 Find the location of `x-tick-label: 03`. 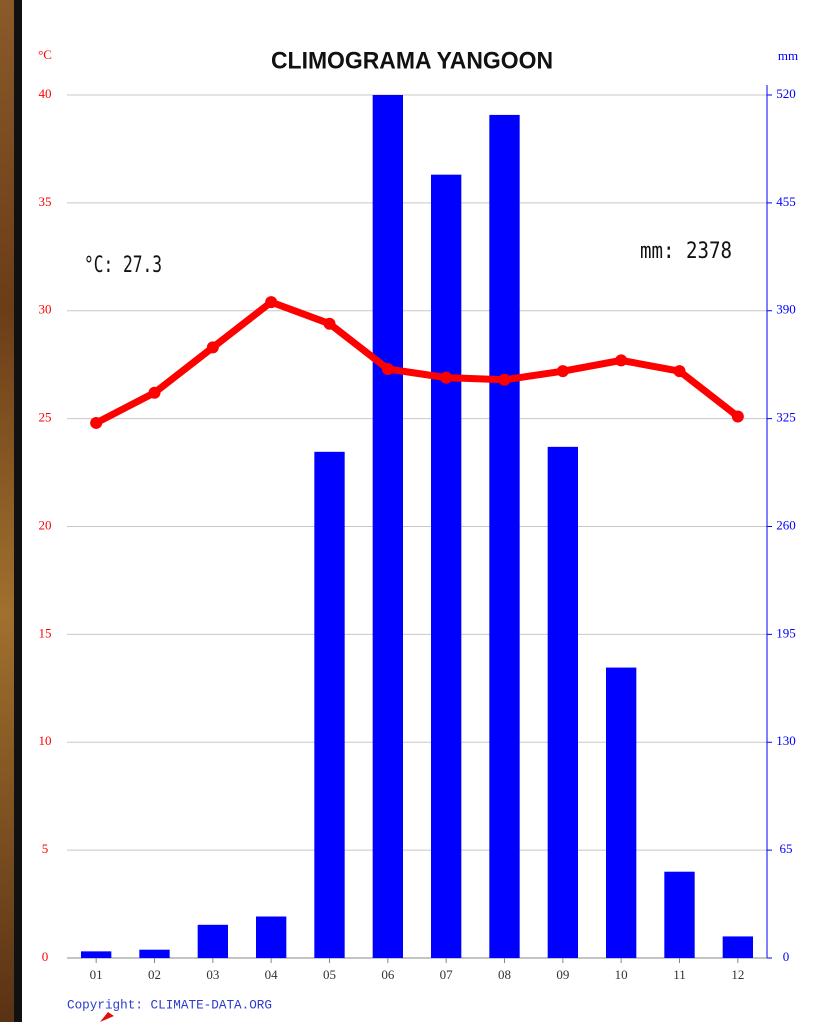

x-tick-label: 03 is located at coordinates (212, 974).